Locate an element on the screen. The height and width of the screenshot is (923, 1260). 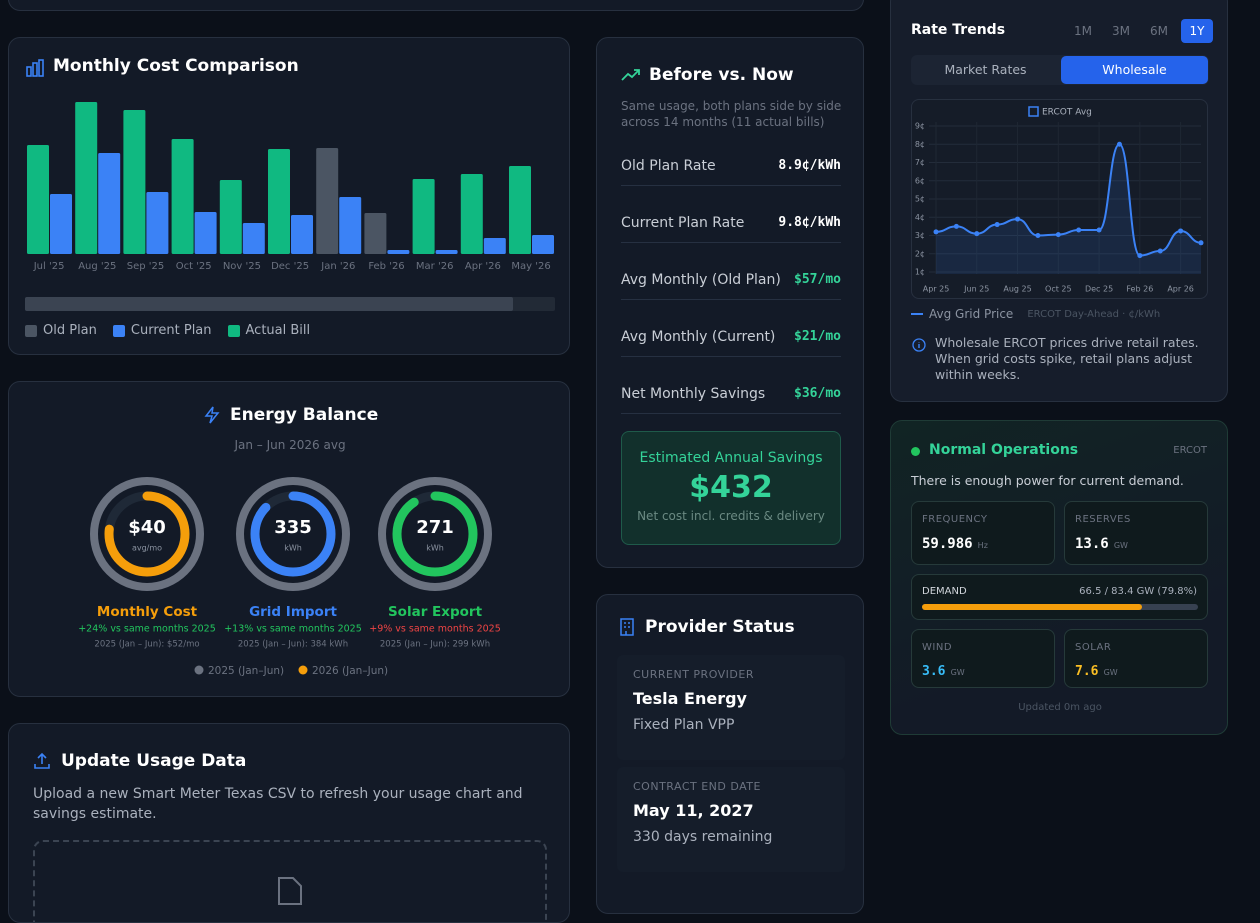
row-value: $57/mo is located at coordinates (817, 279).